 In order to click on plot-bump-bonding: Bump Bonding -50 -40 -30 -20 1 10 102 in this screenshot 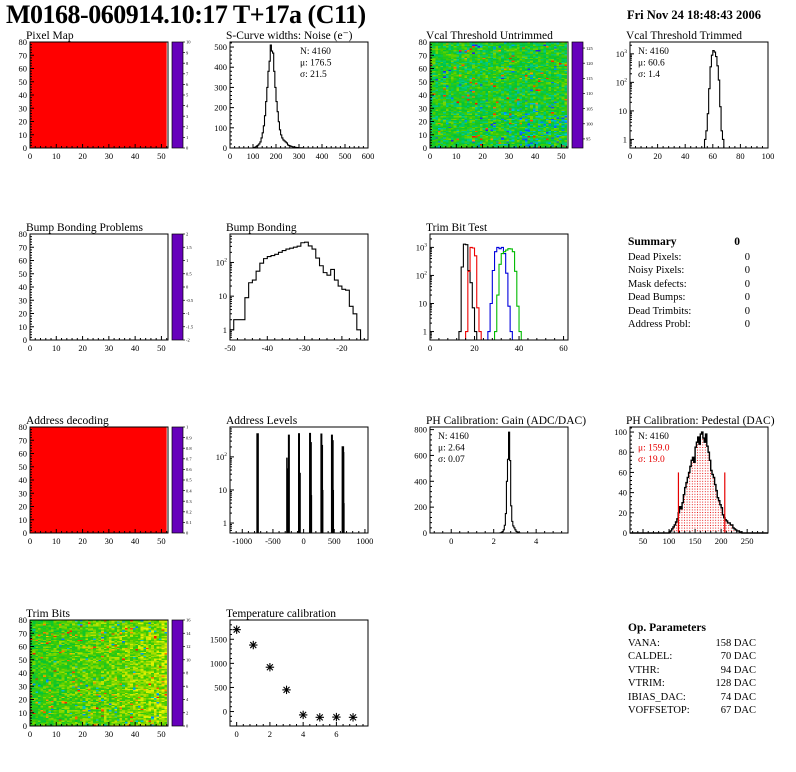, I will do `click(298, 297)`.